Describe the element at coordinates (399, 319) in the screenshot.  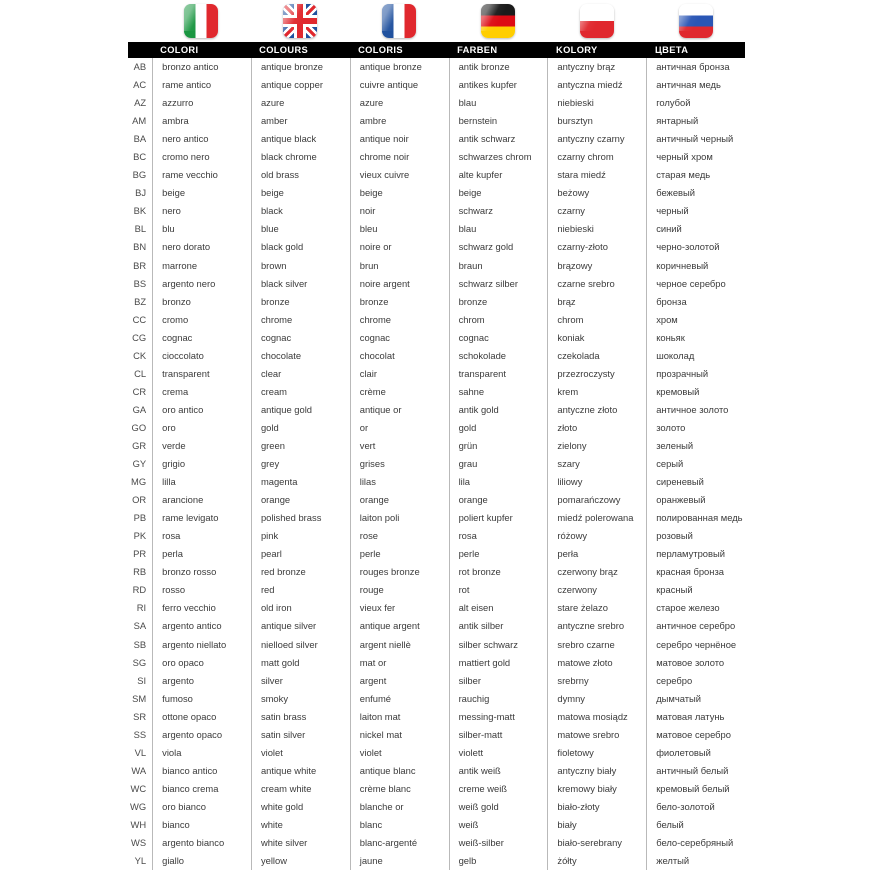
I see `color-name-cell-french: chrome` at that location.